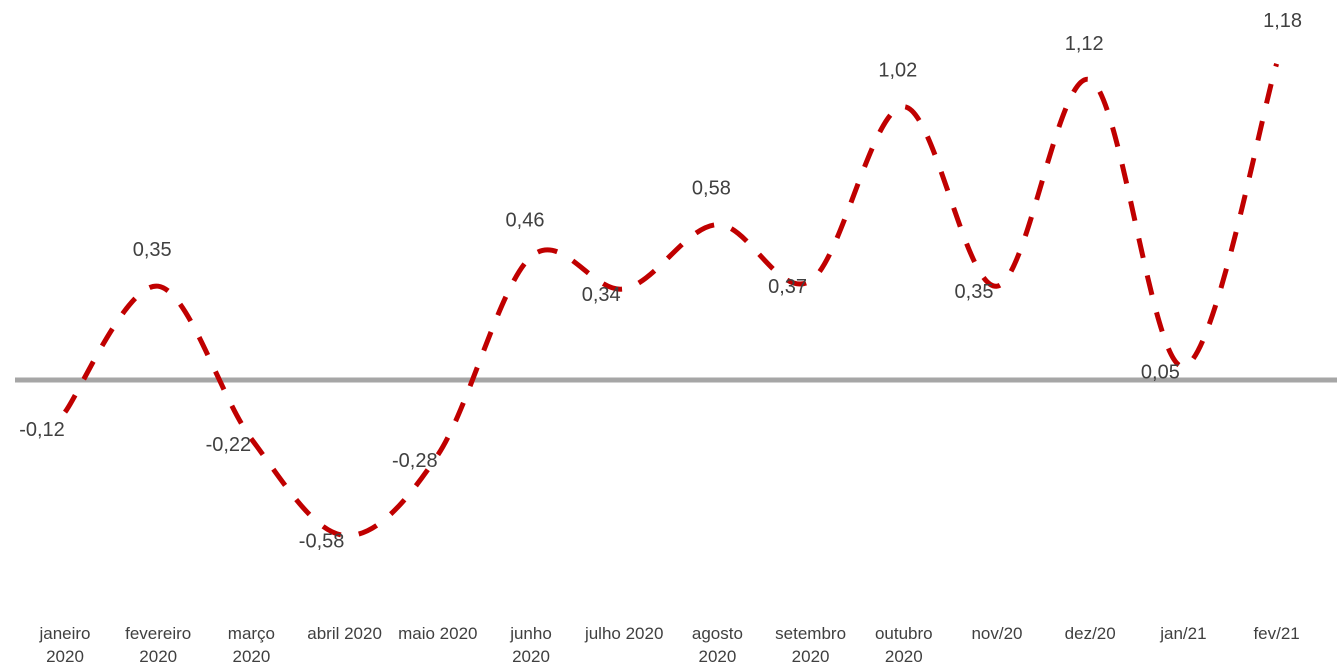 This screenshot has height=665, width=1337. Describe the element at coordinates (158, 644) in the screenshot. I see `x-tick-label: fevereiro 2020` at that location.